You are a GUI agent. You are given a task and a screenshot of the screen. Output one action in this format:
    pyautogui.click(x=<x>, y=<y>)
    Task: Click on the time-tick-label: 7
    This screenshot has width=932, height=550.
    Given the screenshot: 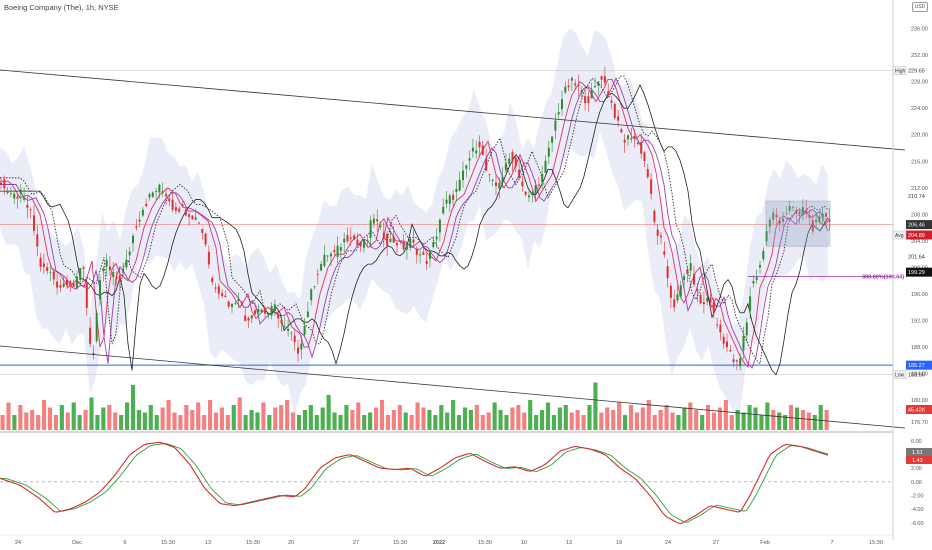 What is the action you would take?
    pyautogui.click(x=831, y=543)
    